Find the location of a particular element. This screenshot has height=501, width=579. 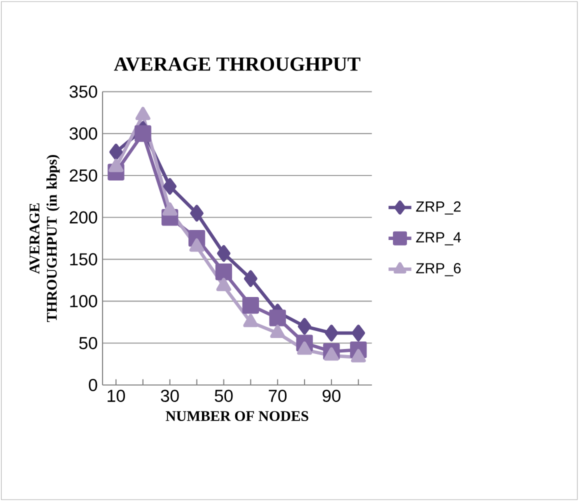

x-tick-label: 50 is located at coordinates (223, 396).